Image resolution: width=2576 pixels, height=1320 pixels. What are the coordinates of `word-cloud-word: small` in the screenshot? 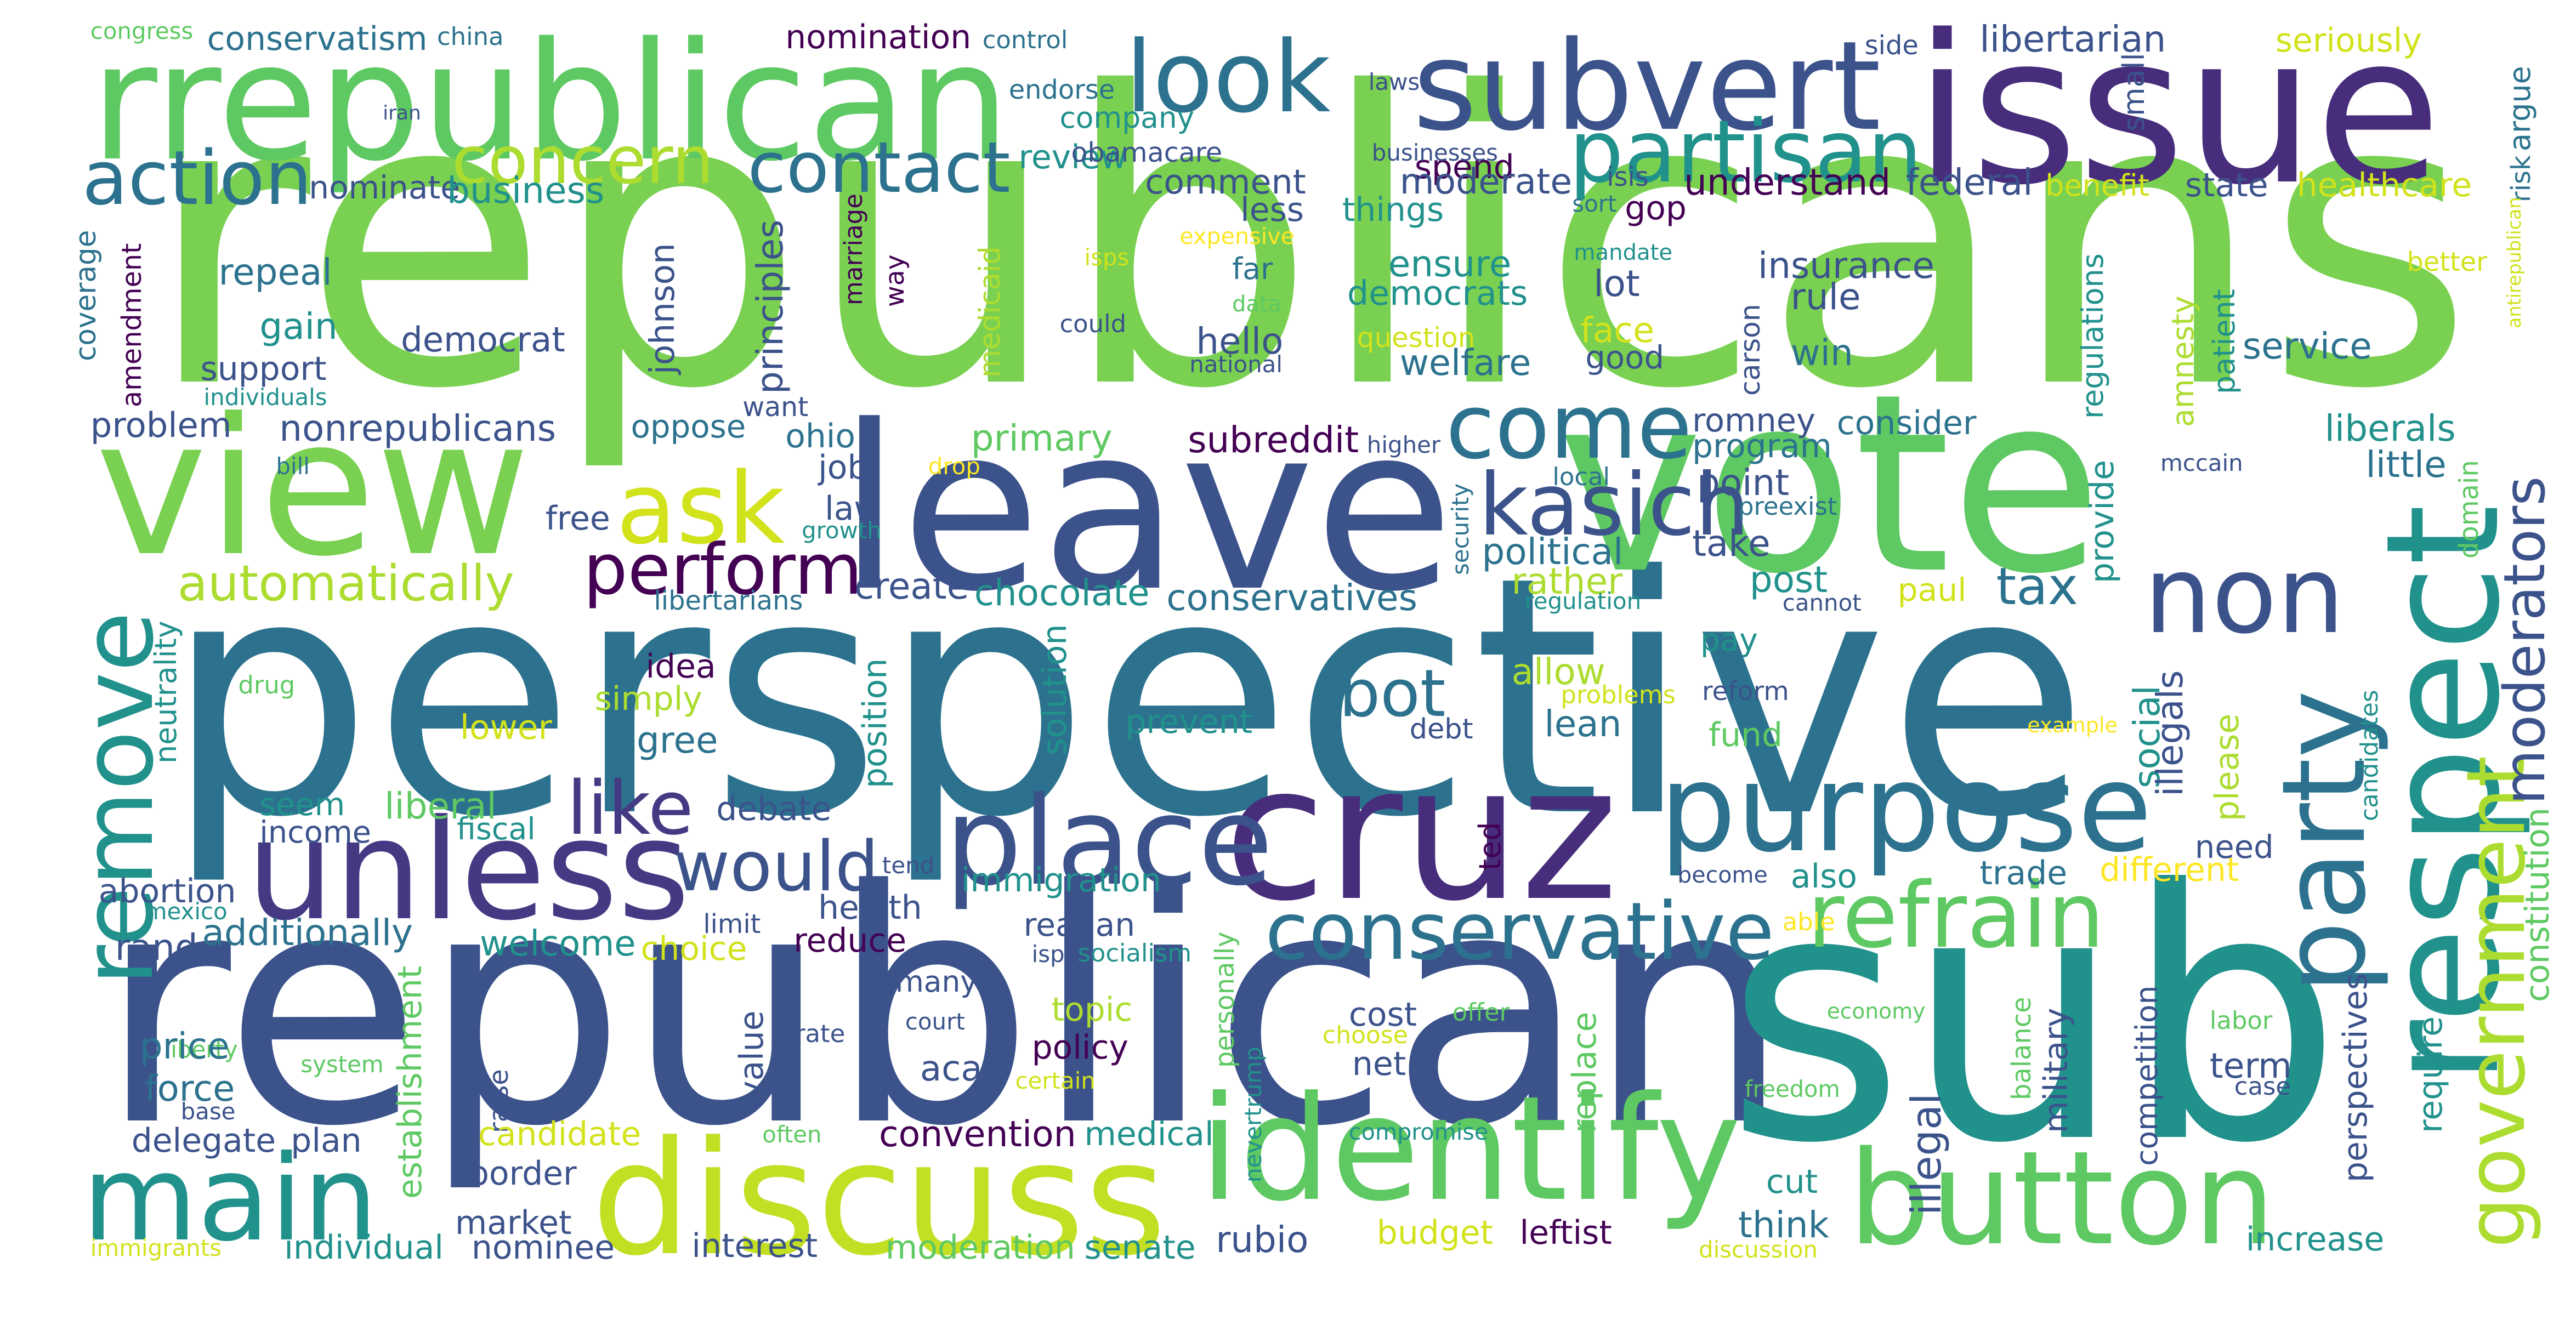 It's located at (2134, 93).